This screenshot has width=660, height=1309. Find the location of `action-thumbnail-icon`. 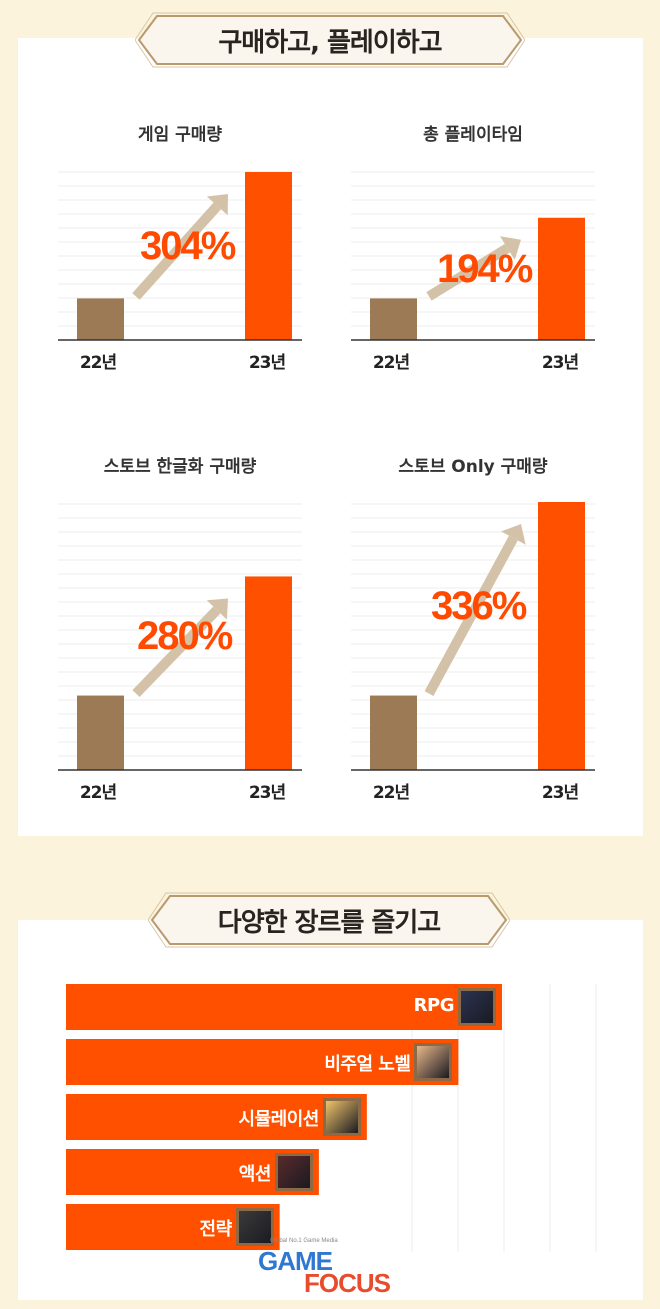

action-thumbnail-icon is located at coordinates (293, 1172).